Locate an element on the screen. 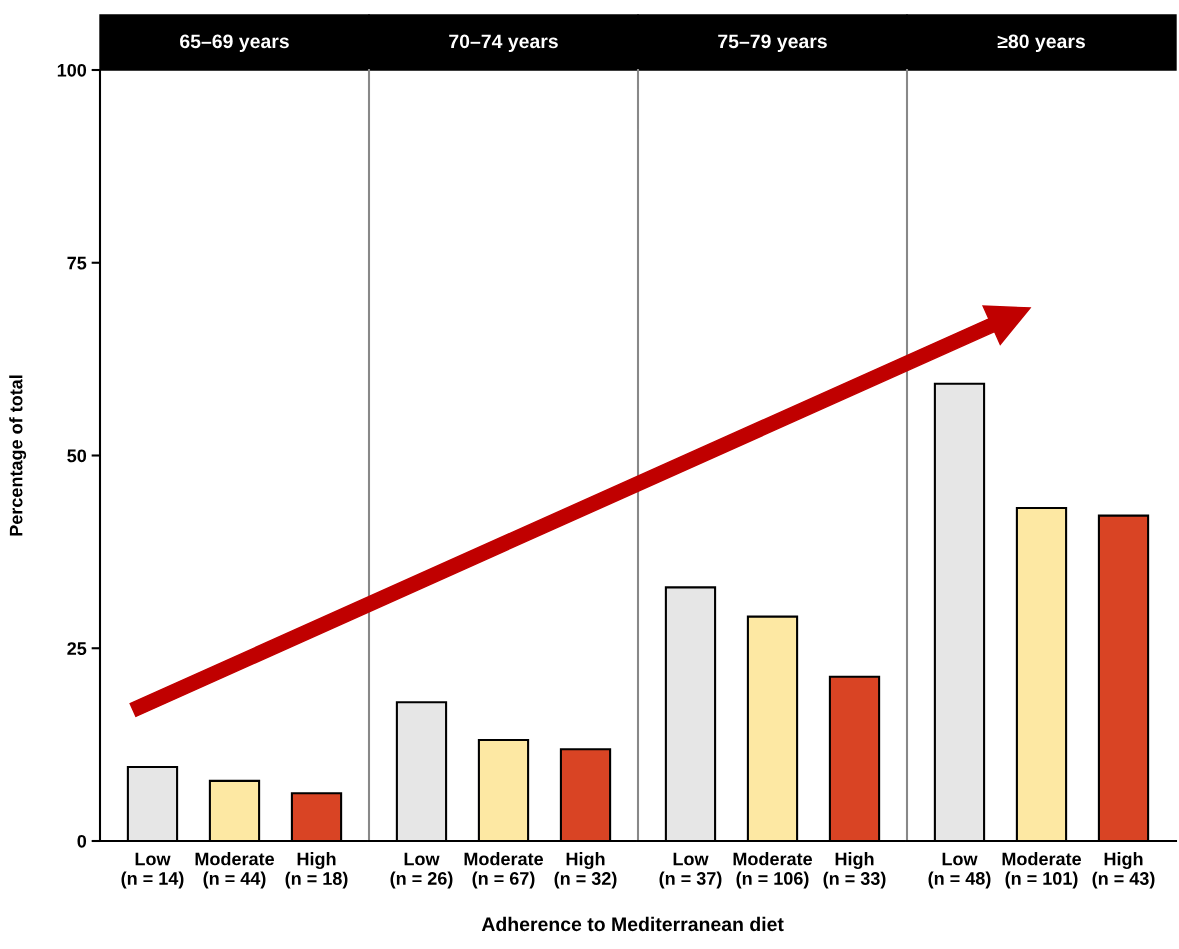 Image resolution: width=1179 pixels, height=949 pixels. x-tick-label: Moderate (n = 106) is located at coordinates (773, 870).